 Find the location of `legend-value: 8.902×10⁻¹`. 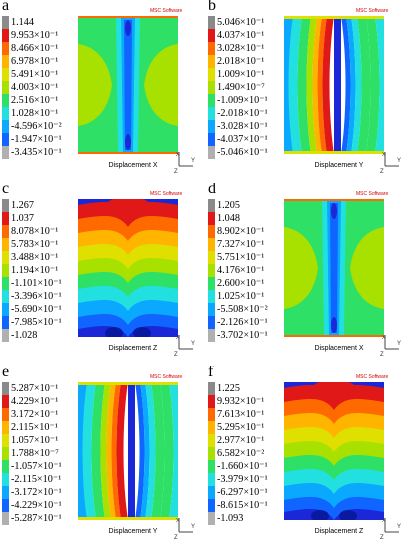

legend-value: 8.902×10⁻¹ is located at coordinates (241, 231).